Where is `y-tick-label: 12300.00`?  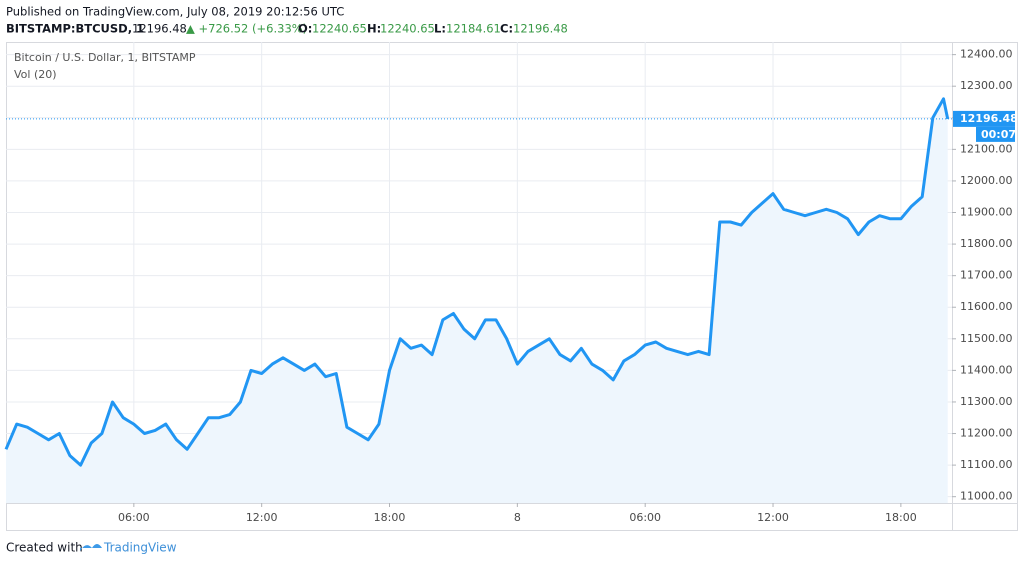
y-tick-label: 12300.00 is located at coordinates (986, 85).